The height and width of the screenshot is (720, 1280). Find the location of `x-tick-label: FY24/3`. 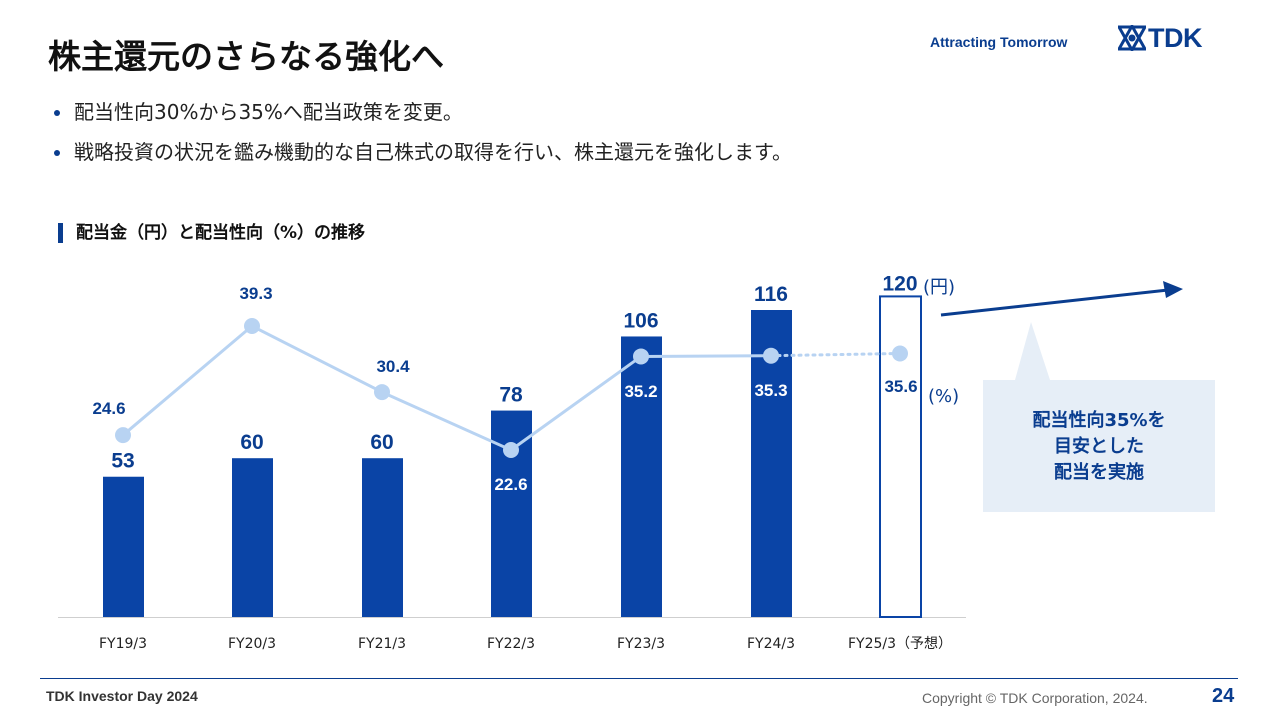

x-tick-label: FY24/3 is located at coordinates (771, 644).